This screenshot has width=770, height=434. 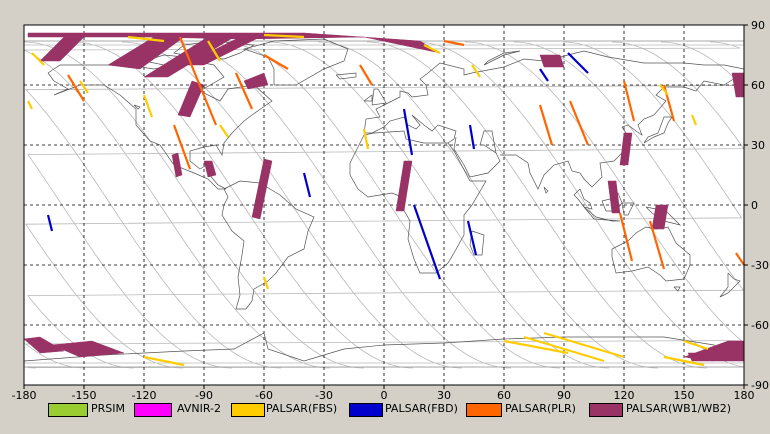 I want to click on x-tick-label: -180, so click(x=24, y=395).